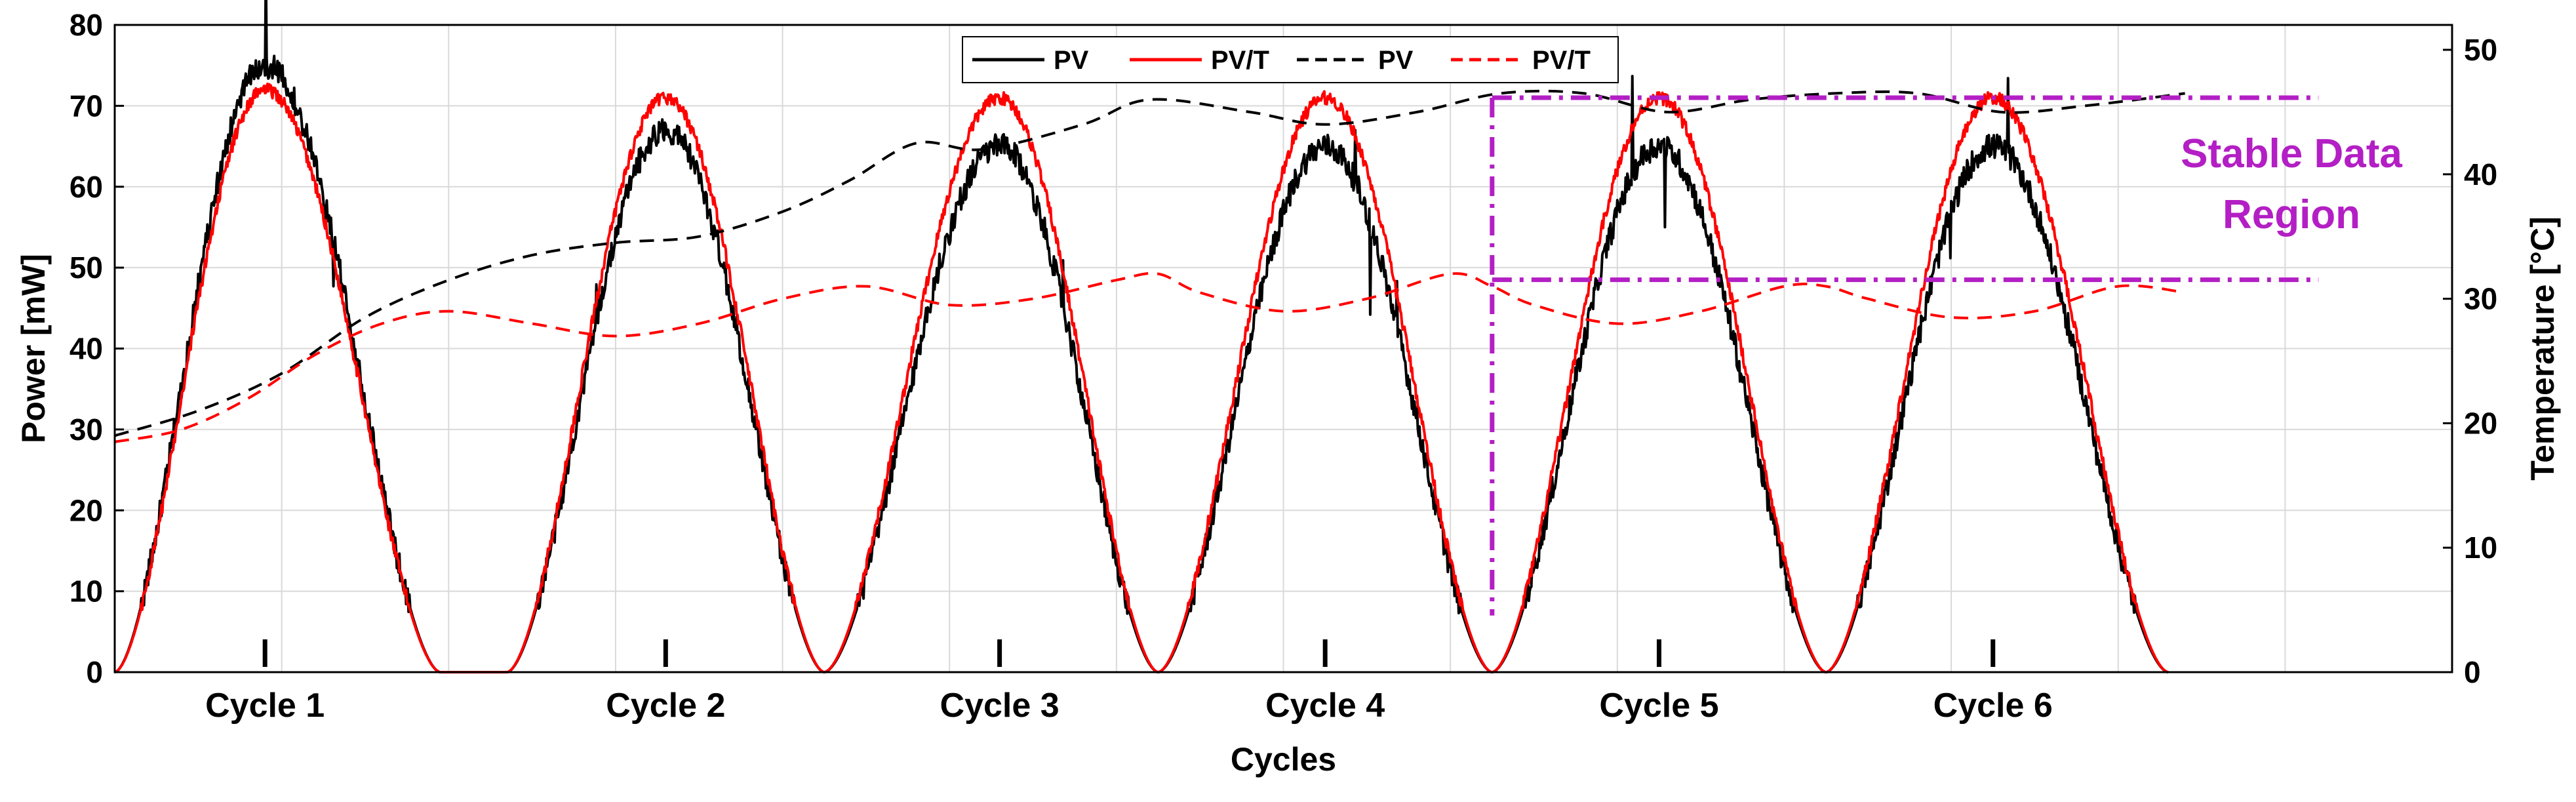  What do you see at coordinates (2291, 153) in the screenshot?
I see `annotation-text-line-1: Stable Data` at bounding box center [2291, 153].